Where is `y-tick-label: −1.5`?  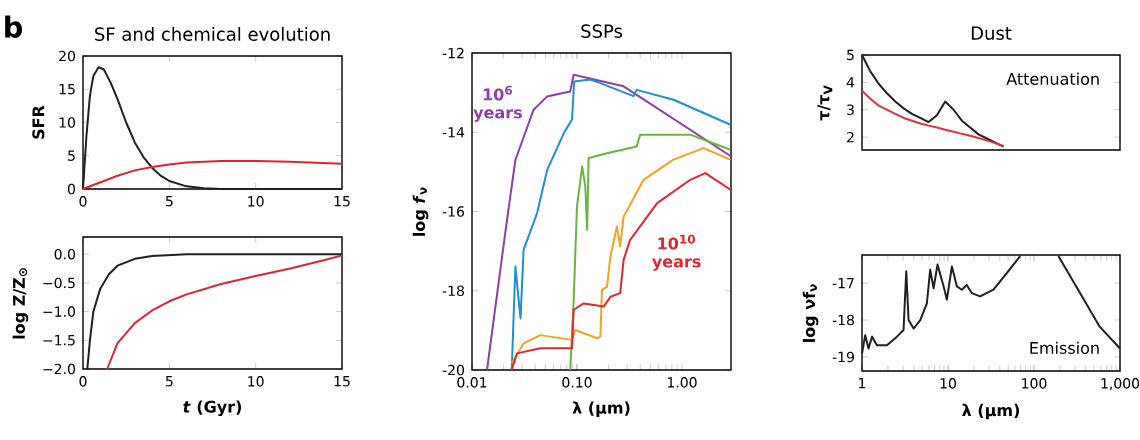
y-tick-label: −1.5 is located at coordinates (59, 340).